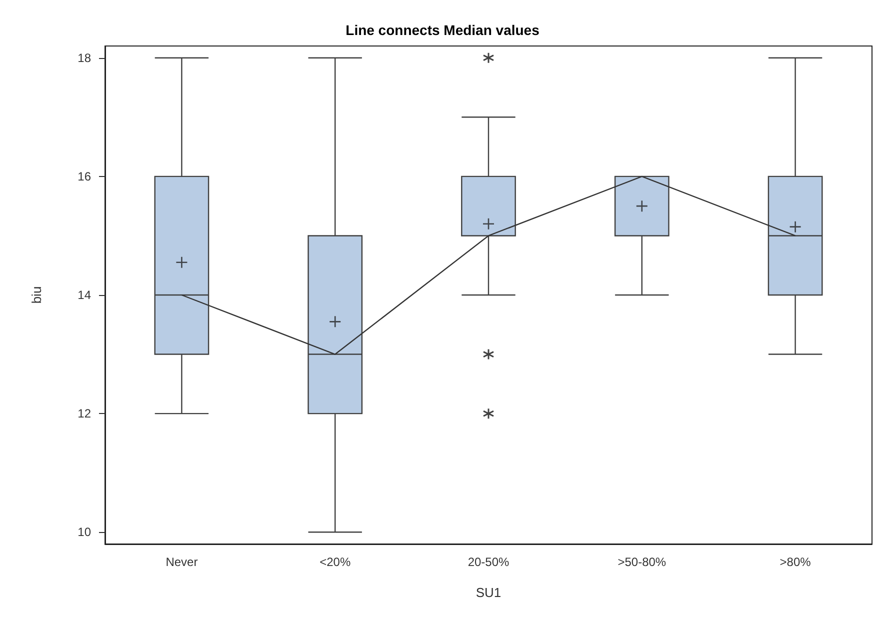  What do you see at coordinates (182, 562) in the screenshot?
I see `x-tick-label: Never` at bounding box center [182, 562].